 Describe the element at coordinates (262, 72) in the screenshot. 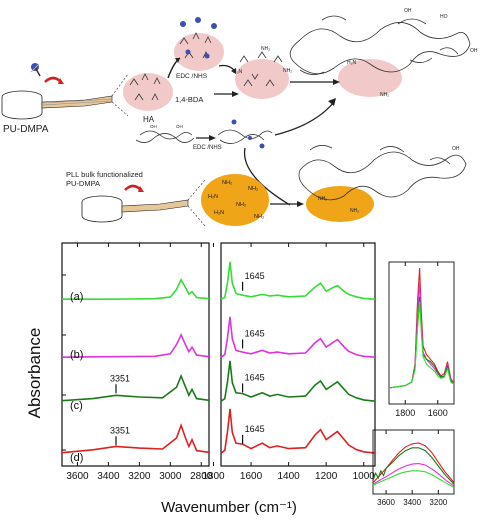

I see `amine-surface-blob: H₂N NH₂ NH₂` at that location.